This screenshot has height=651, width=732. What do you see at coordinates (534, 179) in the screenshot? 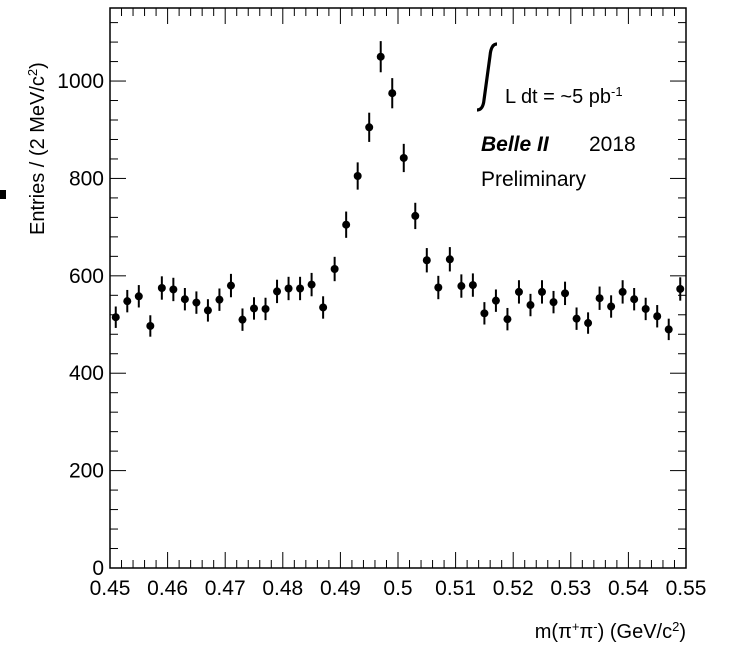
I see `status-label: Preliminary` at bounding box center [534, 179].